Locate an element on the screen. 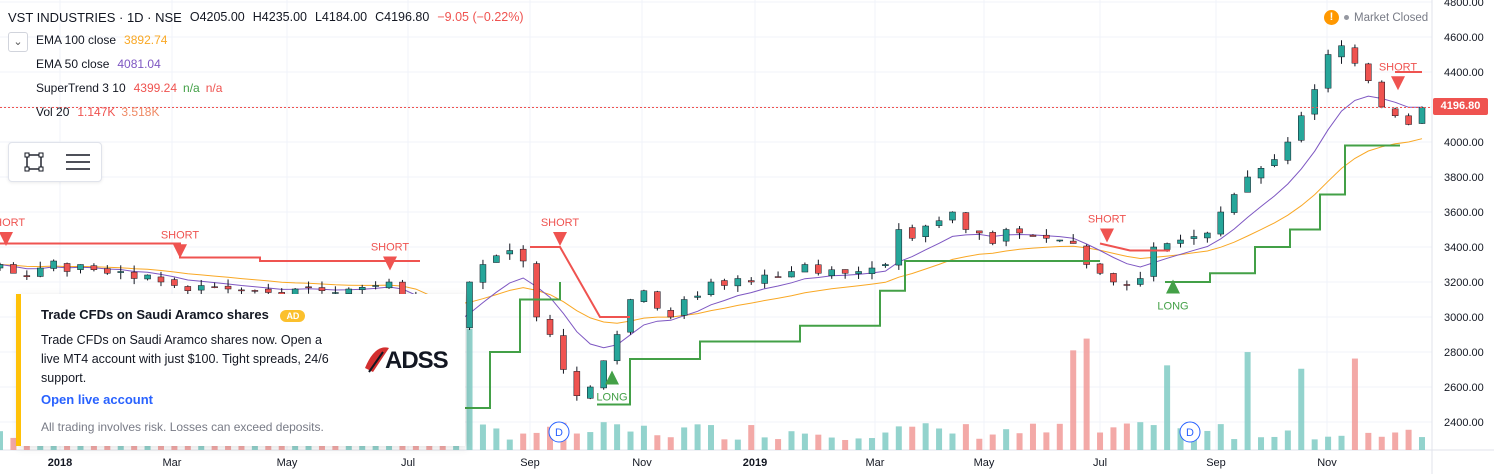  open-live-account-link: Open live account is located at coordinates (97, 399).